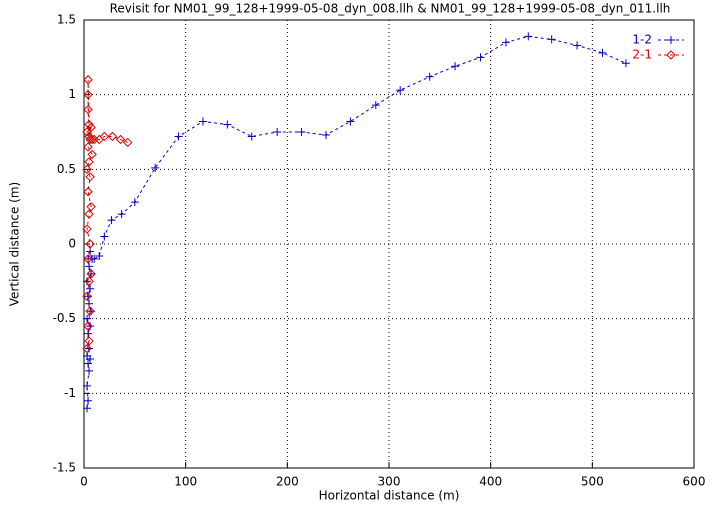 Image resolution: width=721 pixels, height=505 pixels. I want to click on x-tick-label: 300, so click(389, 482).